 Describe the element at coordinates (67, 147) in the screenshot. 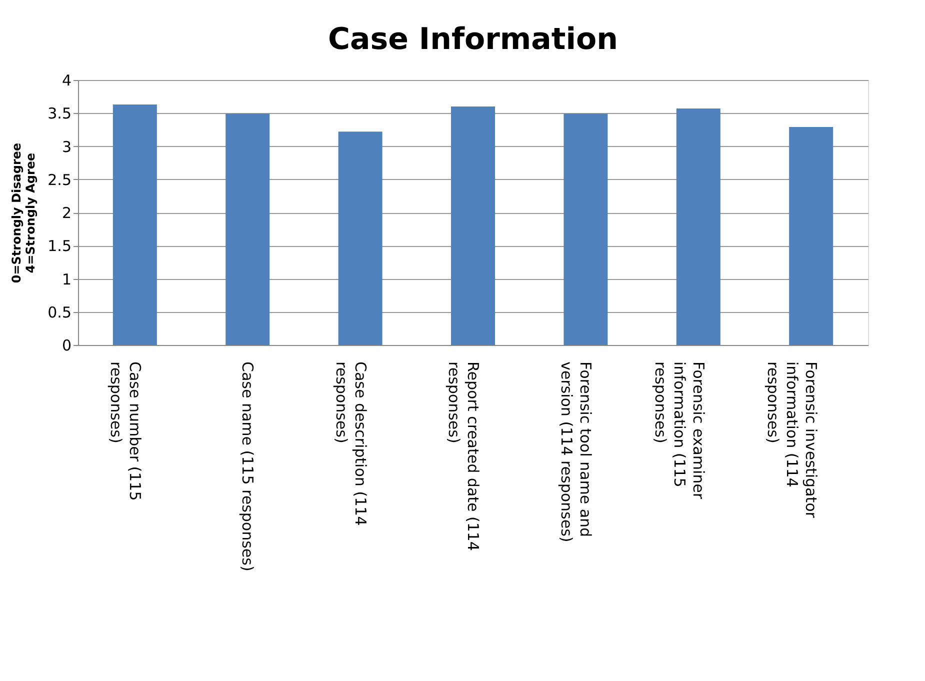

I see `y-tick-label: 3` at that location.